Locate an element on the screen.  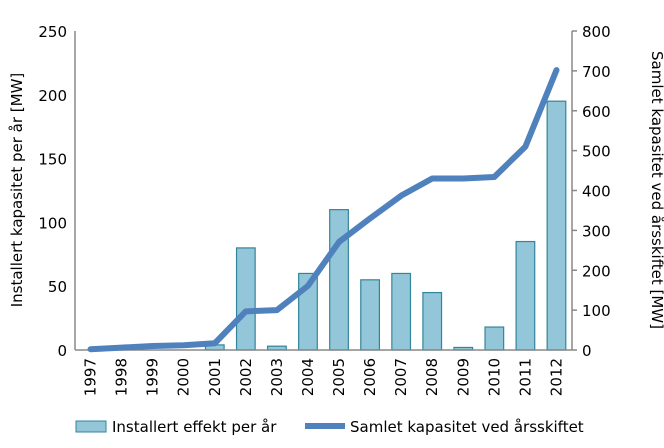
y2-tick-label: 300 is located at coordinates (596, 231).